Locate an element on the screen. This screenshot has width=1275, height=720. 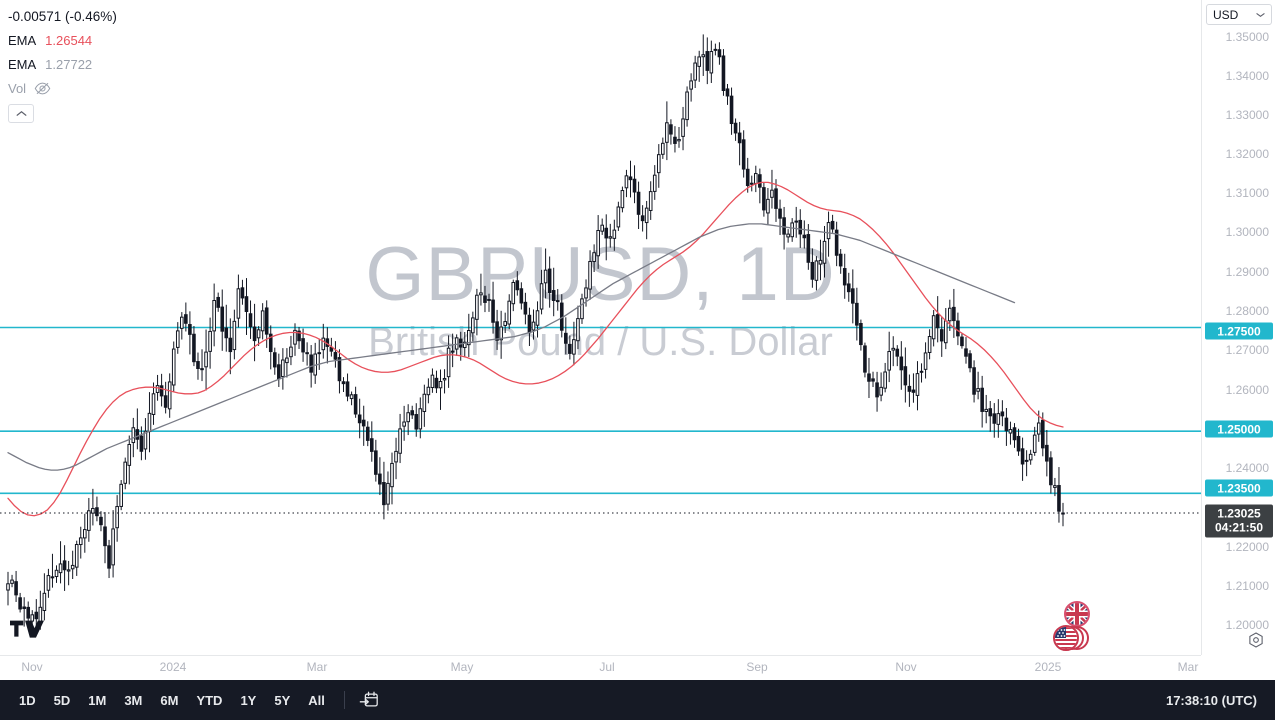
time-axis-tick: May is located at coordinates (462, 667).